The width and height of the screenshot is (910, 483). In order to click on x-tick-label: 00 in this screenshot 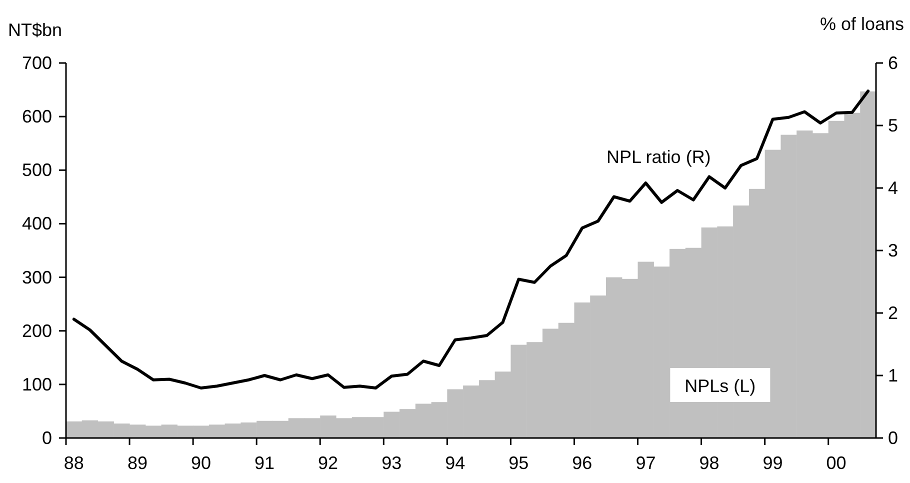, I will do `click(836, 463)`.